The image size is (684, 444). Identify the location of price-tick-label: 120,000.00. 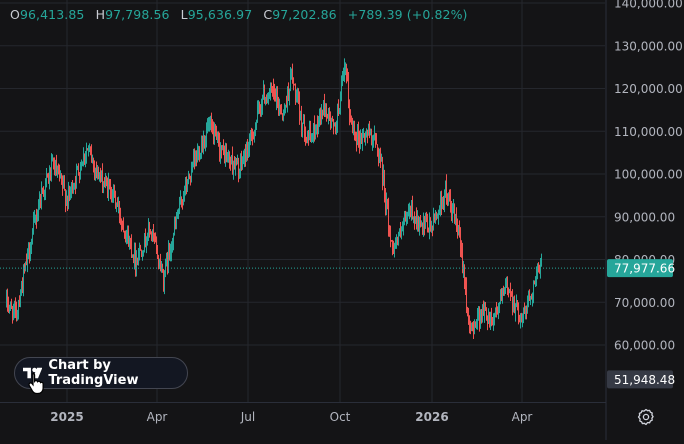
(648, 89).